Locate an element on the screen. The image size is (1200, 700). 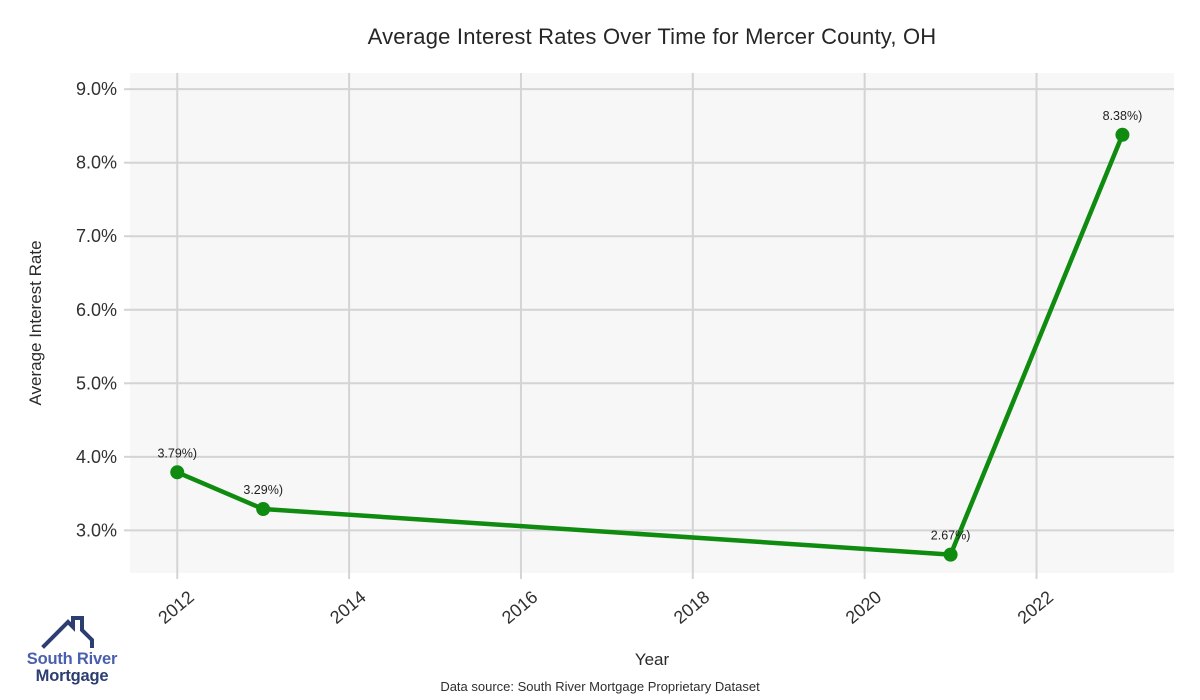
y-tick-label: 7.0% is located at coordinates (96, 236).